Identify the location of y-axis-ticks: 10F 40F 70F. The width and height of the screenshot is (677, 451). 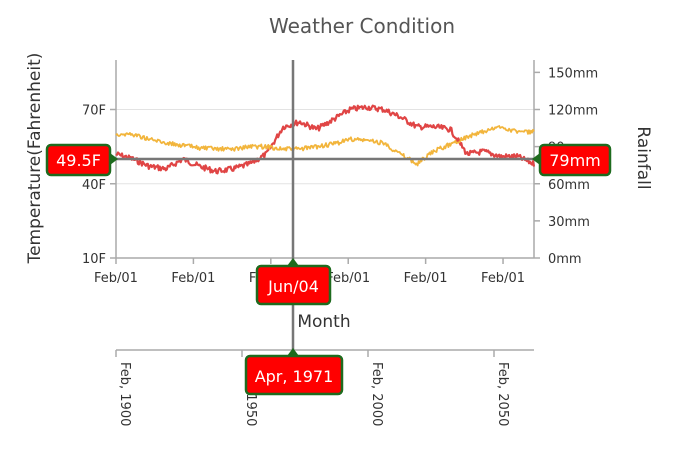
(99, 185).